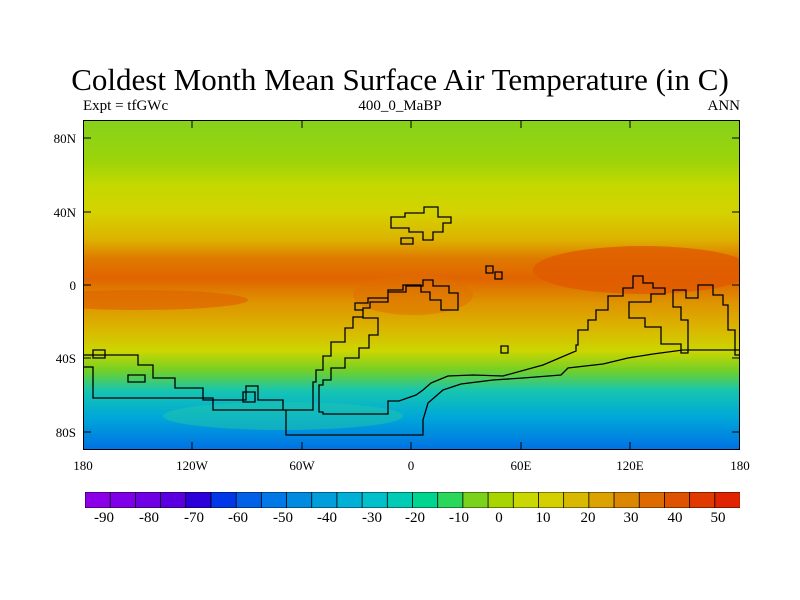 The width and height of the screenshot is (800, 600). Describe the element at coordinates (400, 106) in the screenshot. I see `period-label: 400_0_MaBP` at that location.